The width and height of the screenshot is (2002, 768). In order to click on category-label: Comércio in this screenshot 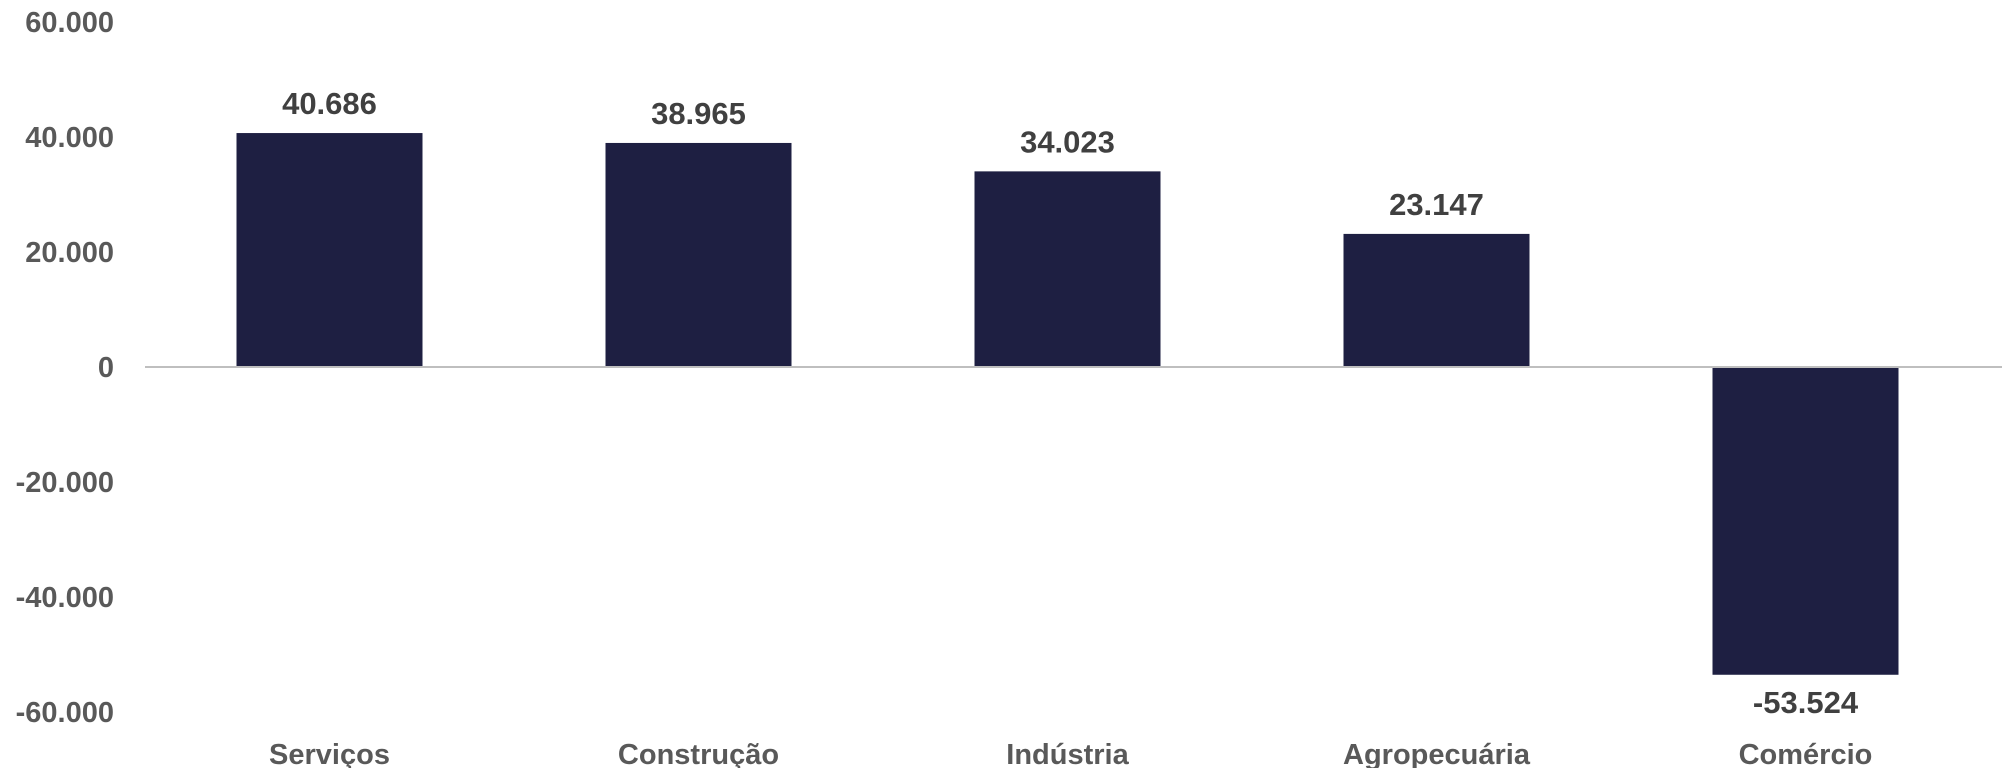, I will do `click(1806, 753)`.